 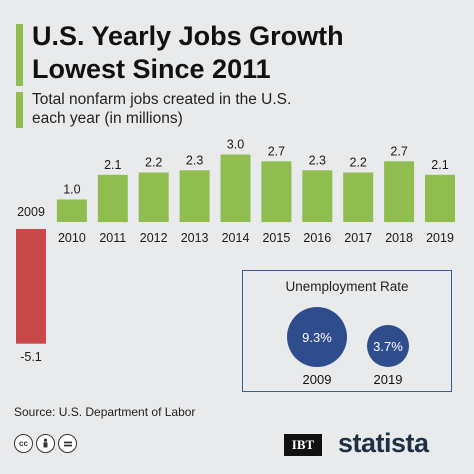 I want to click on subtitle-line-1: Total nonfarm jobs created in the U.S., so click(x=162, y=99).